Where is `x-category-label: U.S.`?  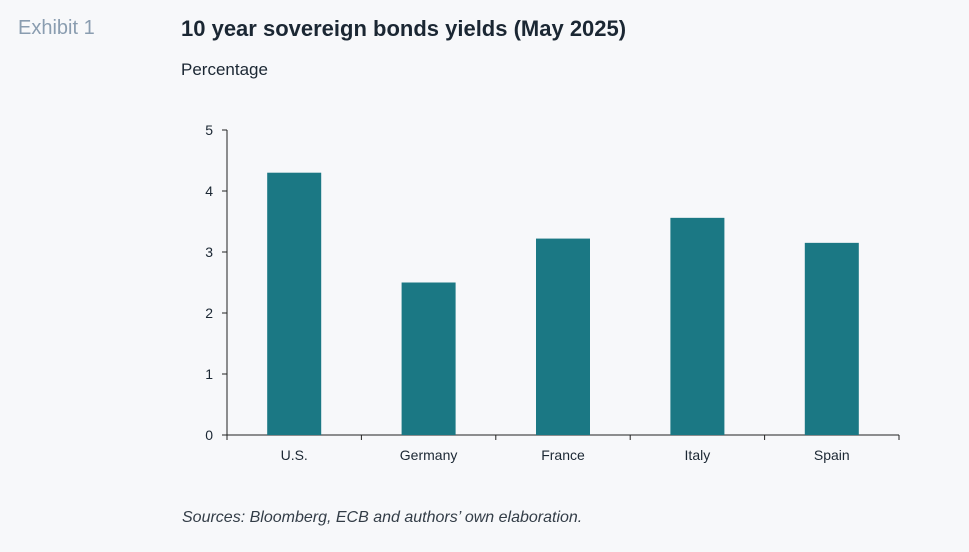 x-category-label: U.S. is located at coordinates (294, 455).